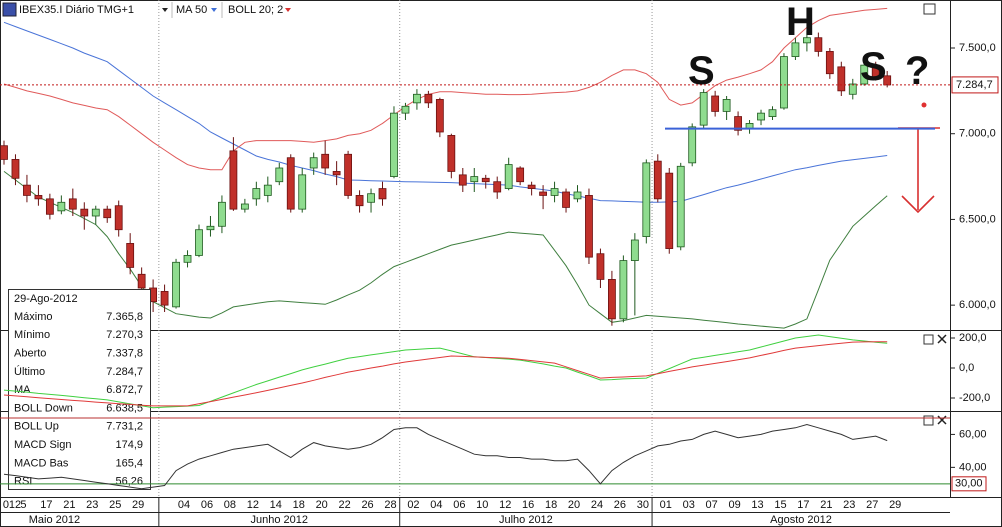  I want to click on level-label: 30,00, so click(969, 484).